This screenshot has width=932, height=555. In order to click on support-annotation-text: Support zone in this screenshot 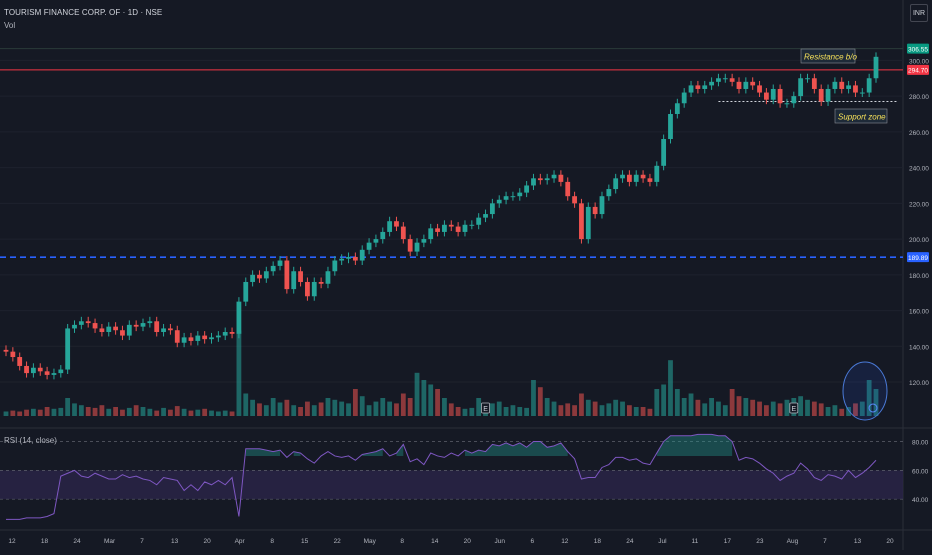, I will do `click(862, 117)`.